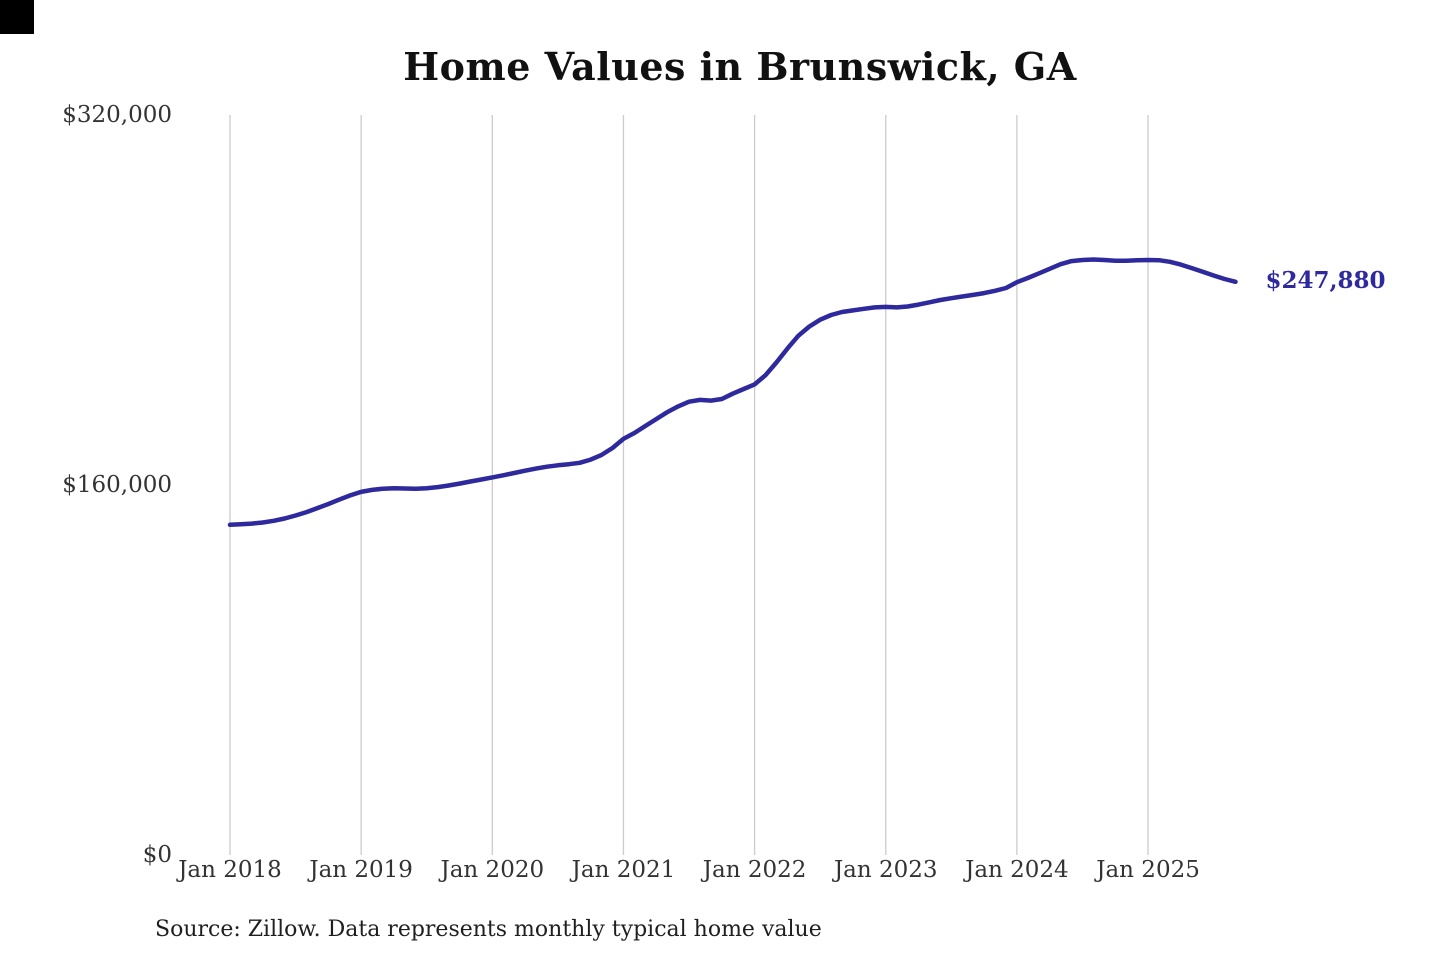 This screenshot has height=960, width=1440. Describe the element at coordinates (360, 870) in the screenshot. I see `x-tick-label: Jan 2019` at that location.